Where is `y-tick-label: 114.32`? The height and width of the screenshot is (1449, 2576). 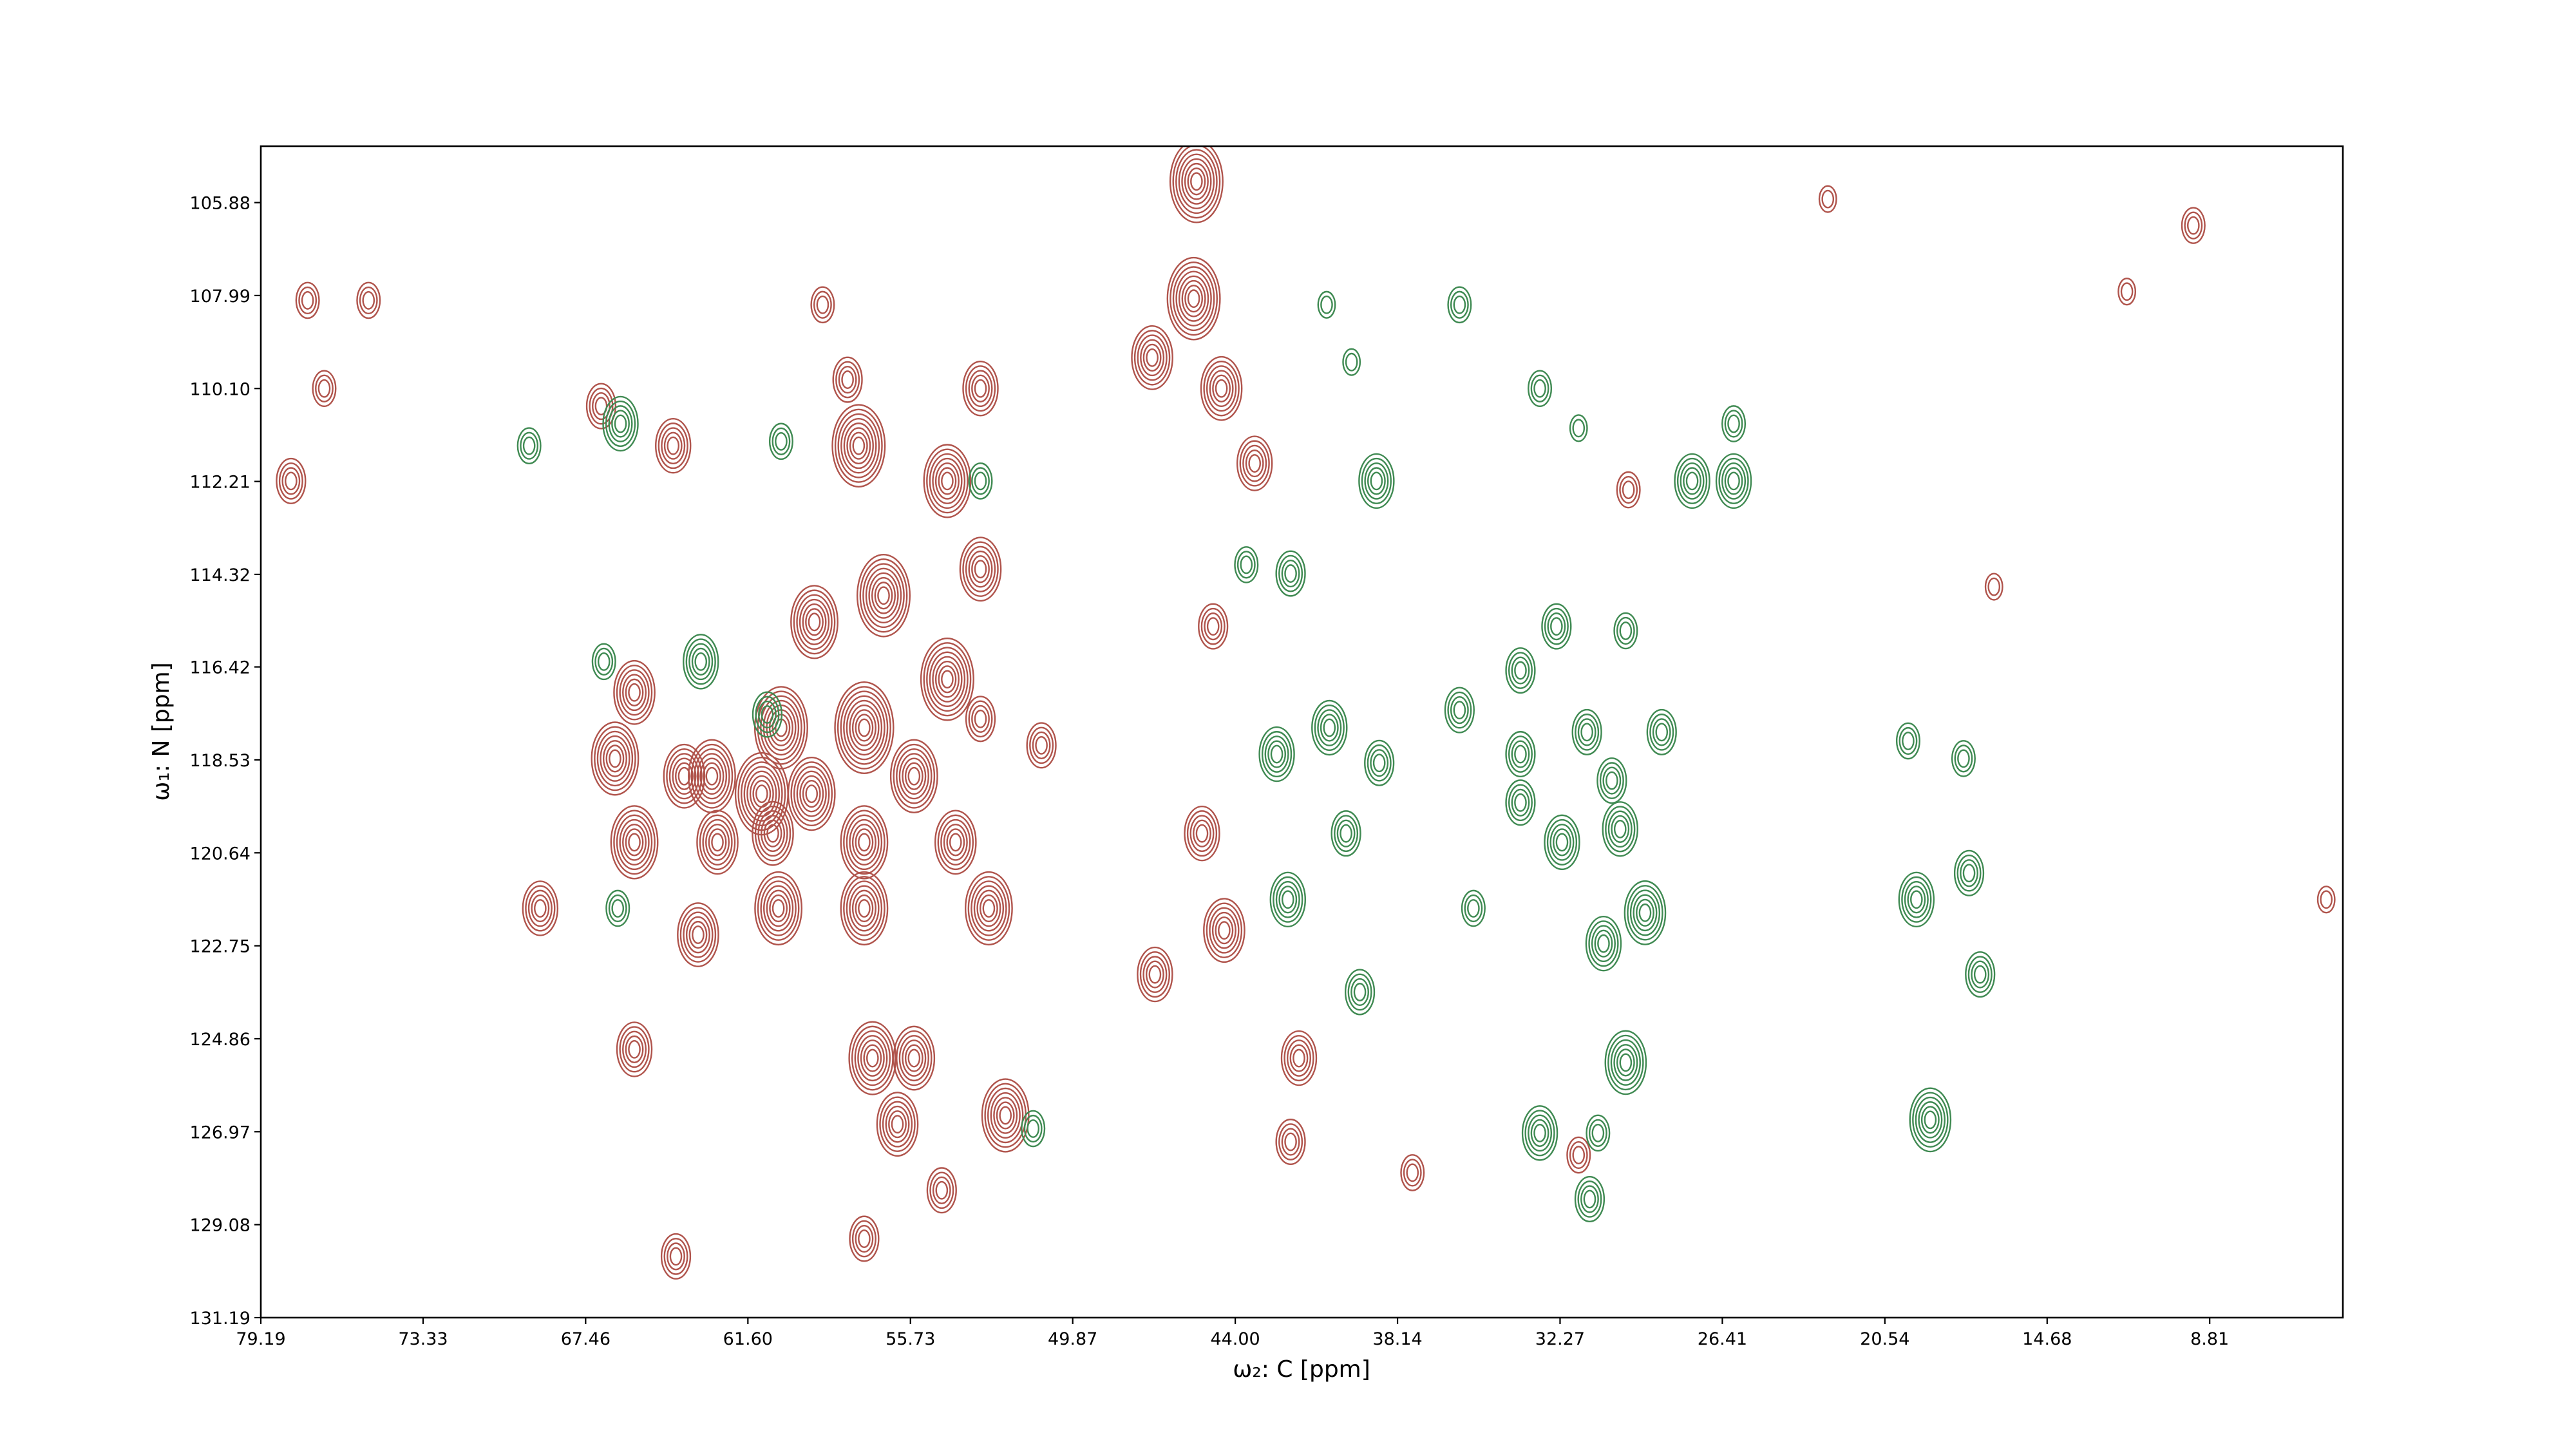
y-tick-label: 114.32 is located at coordinates (221, 575).